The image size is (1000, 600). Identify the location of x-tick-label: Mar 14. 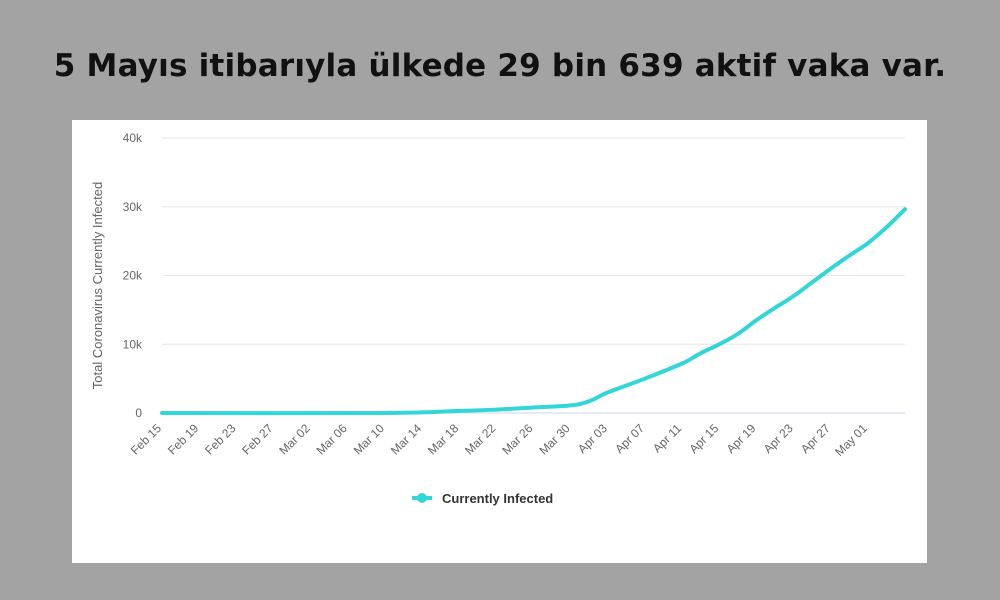
(406, 439).